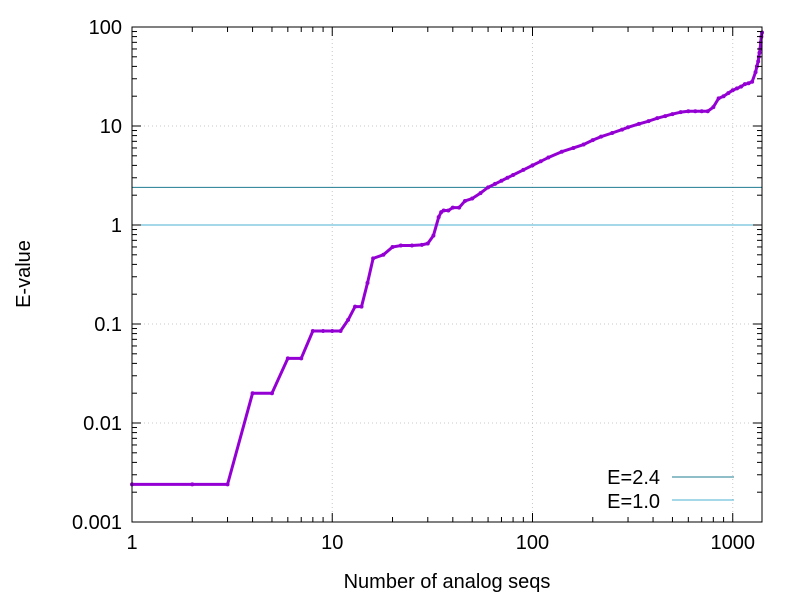  I want to click on y-tick-label: 10, so click(111, 127).